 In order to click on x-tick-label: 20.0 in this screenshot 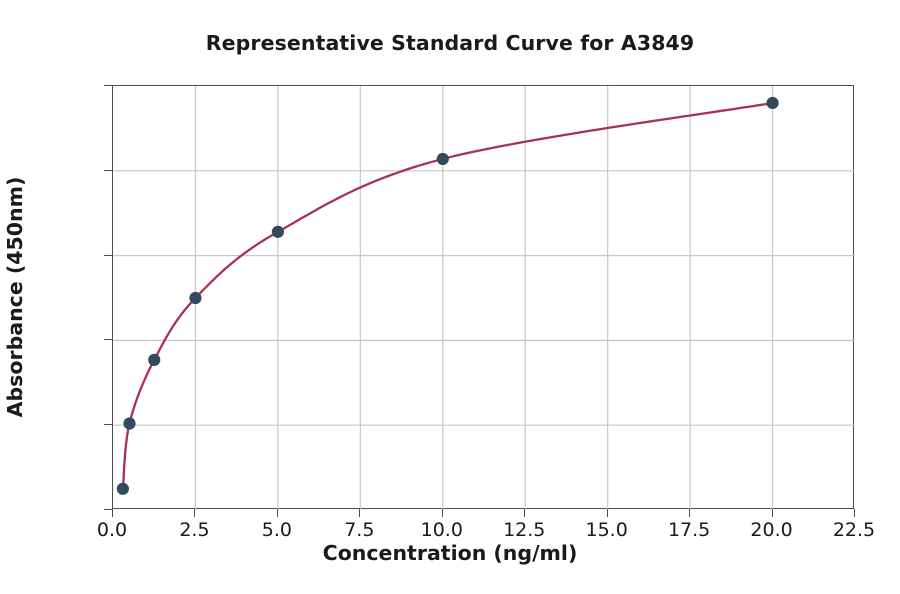, I will do `click(771, 530)`.